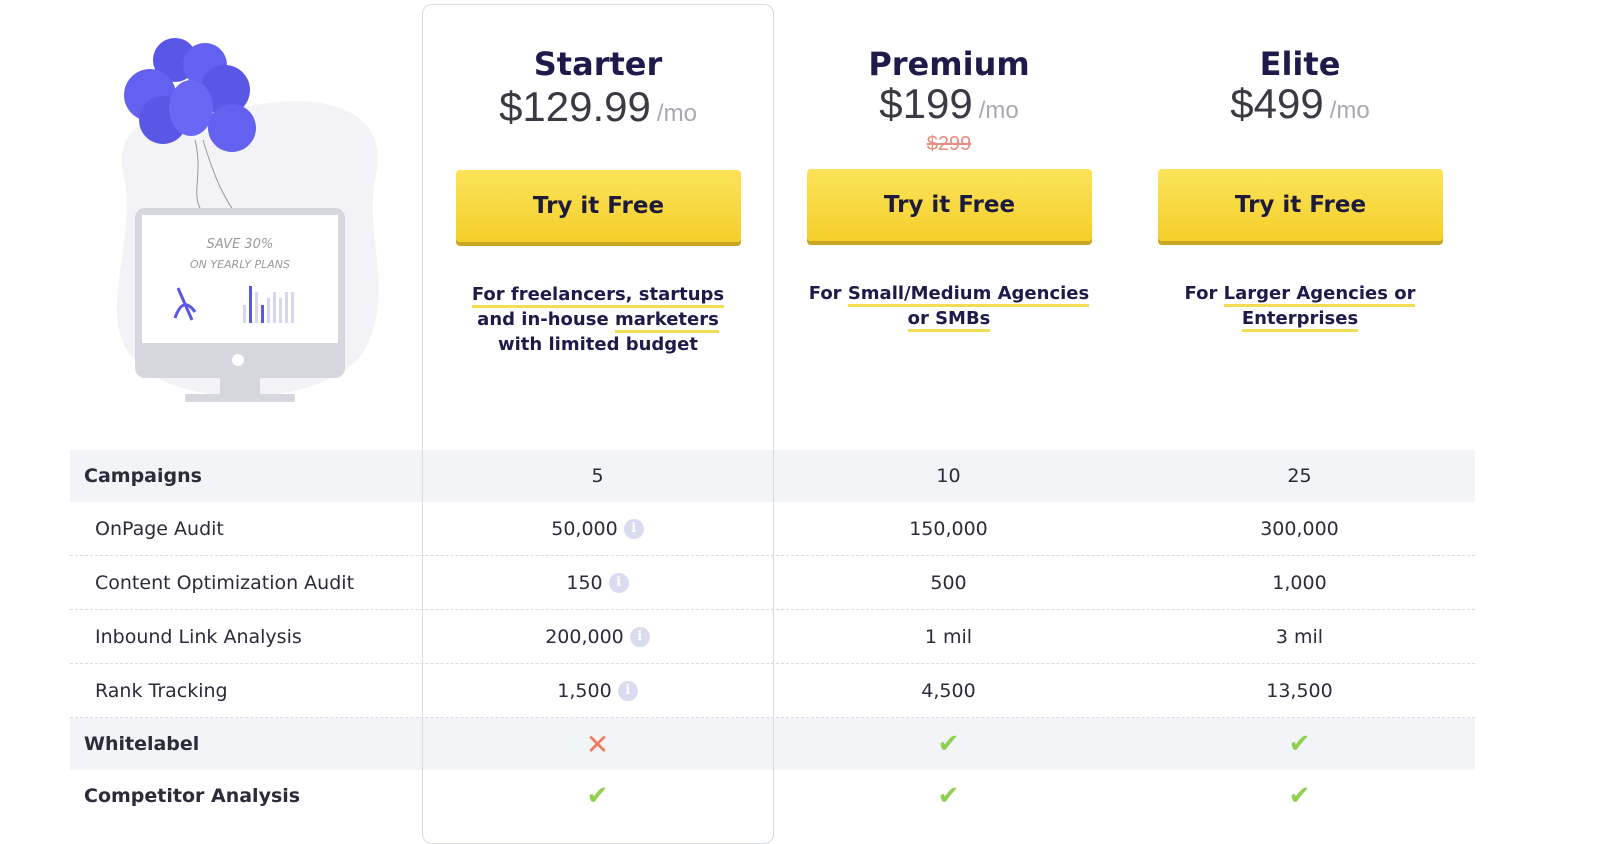  Describe the element at coordinates (949, 144) in the screenshot. I see `plan-old-price: $299` at that location.